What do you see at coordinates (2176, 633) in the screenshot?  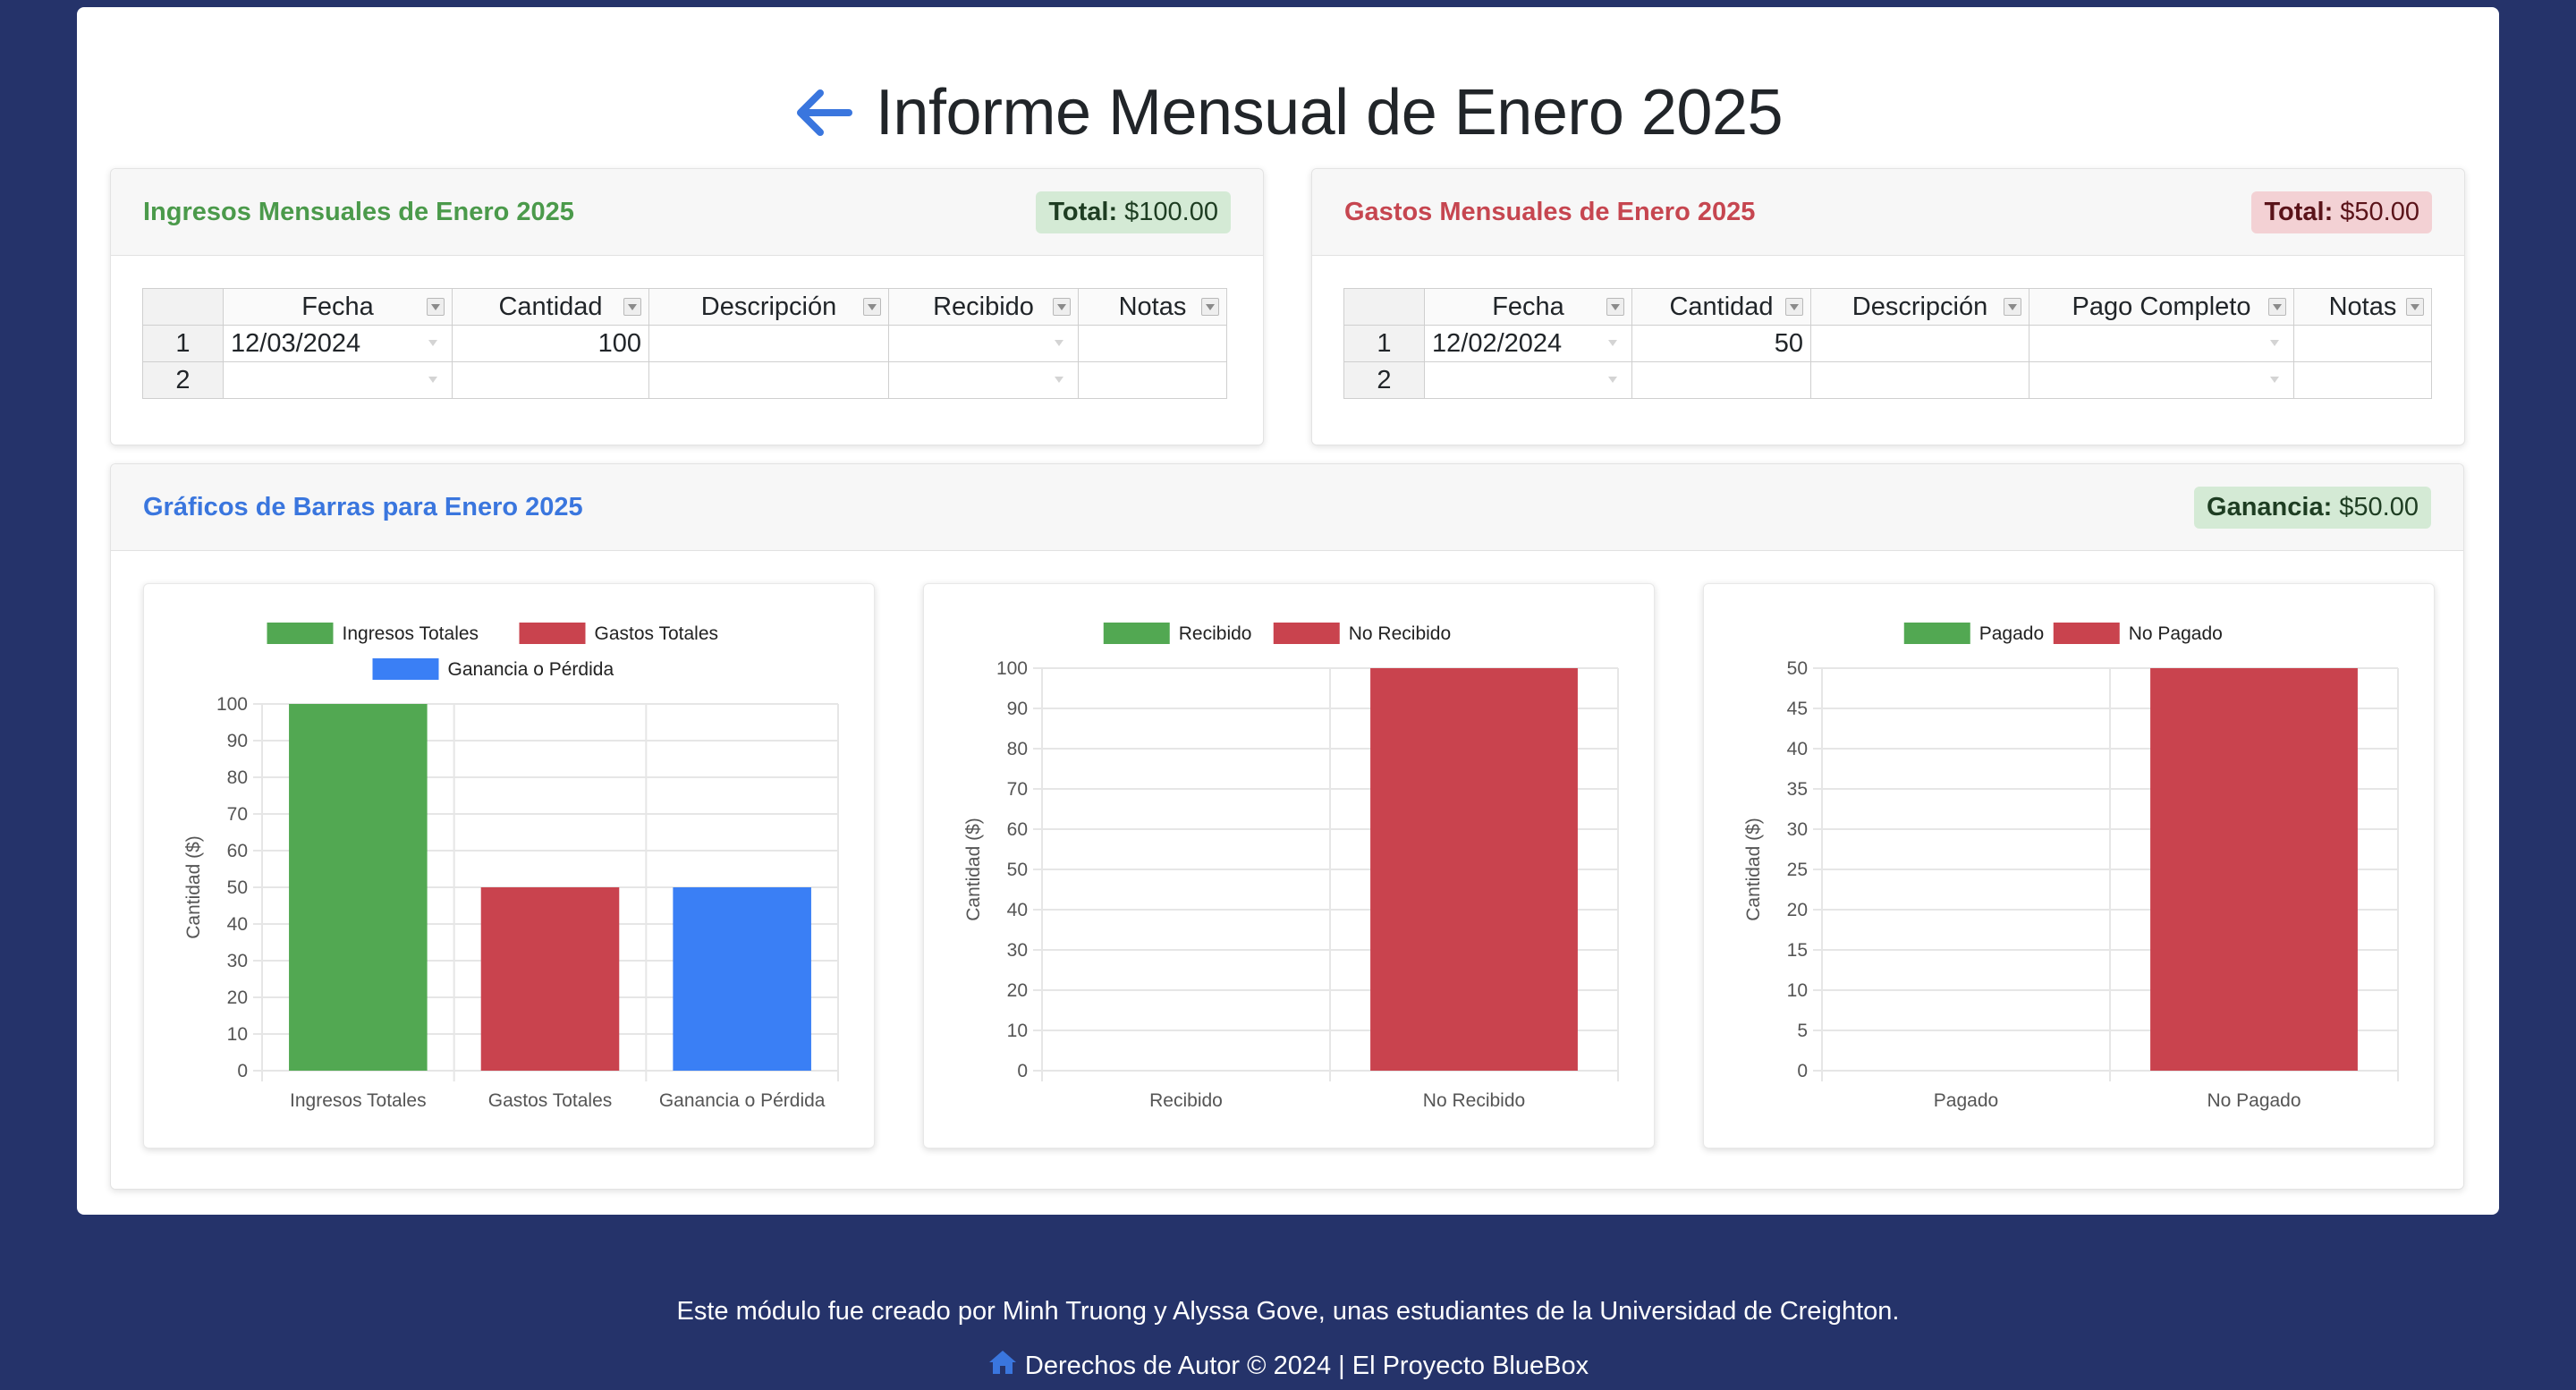 I see `legend-label: No Pagado` at bounding box center [2176, 633].